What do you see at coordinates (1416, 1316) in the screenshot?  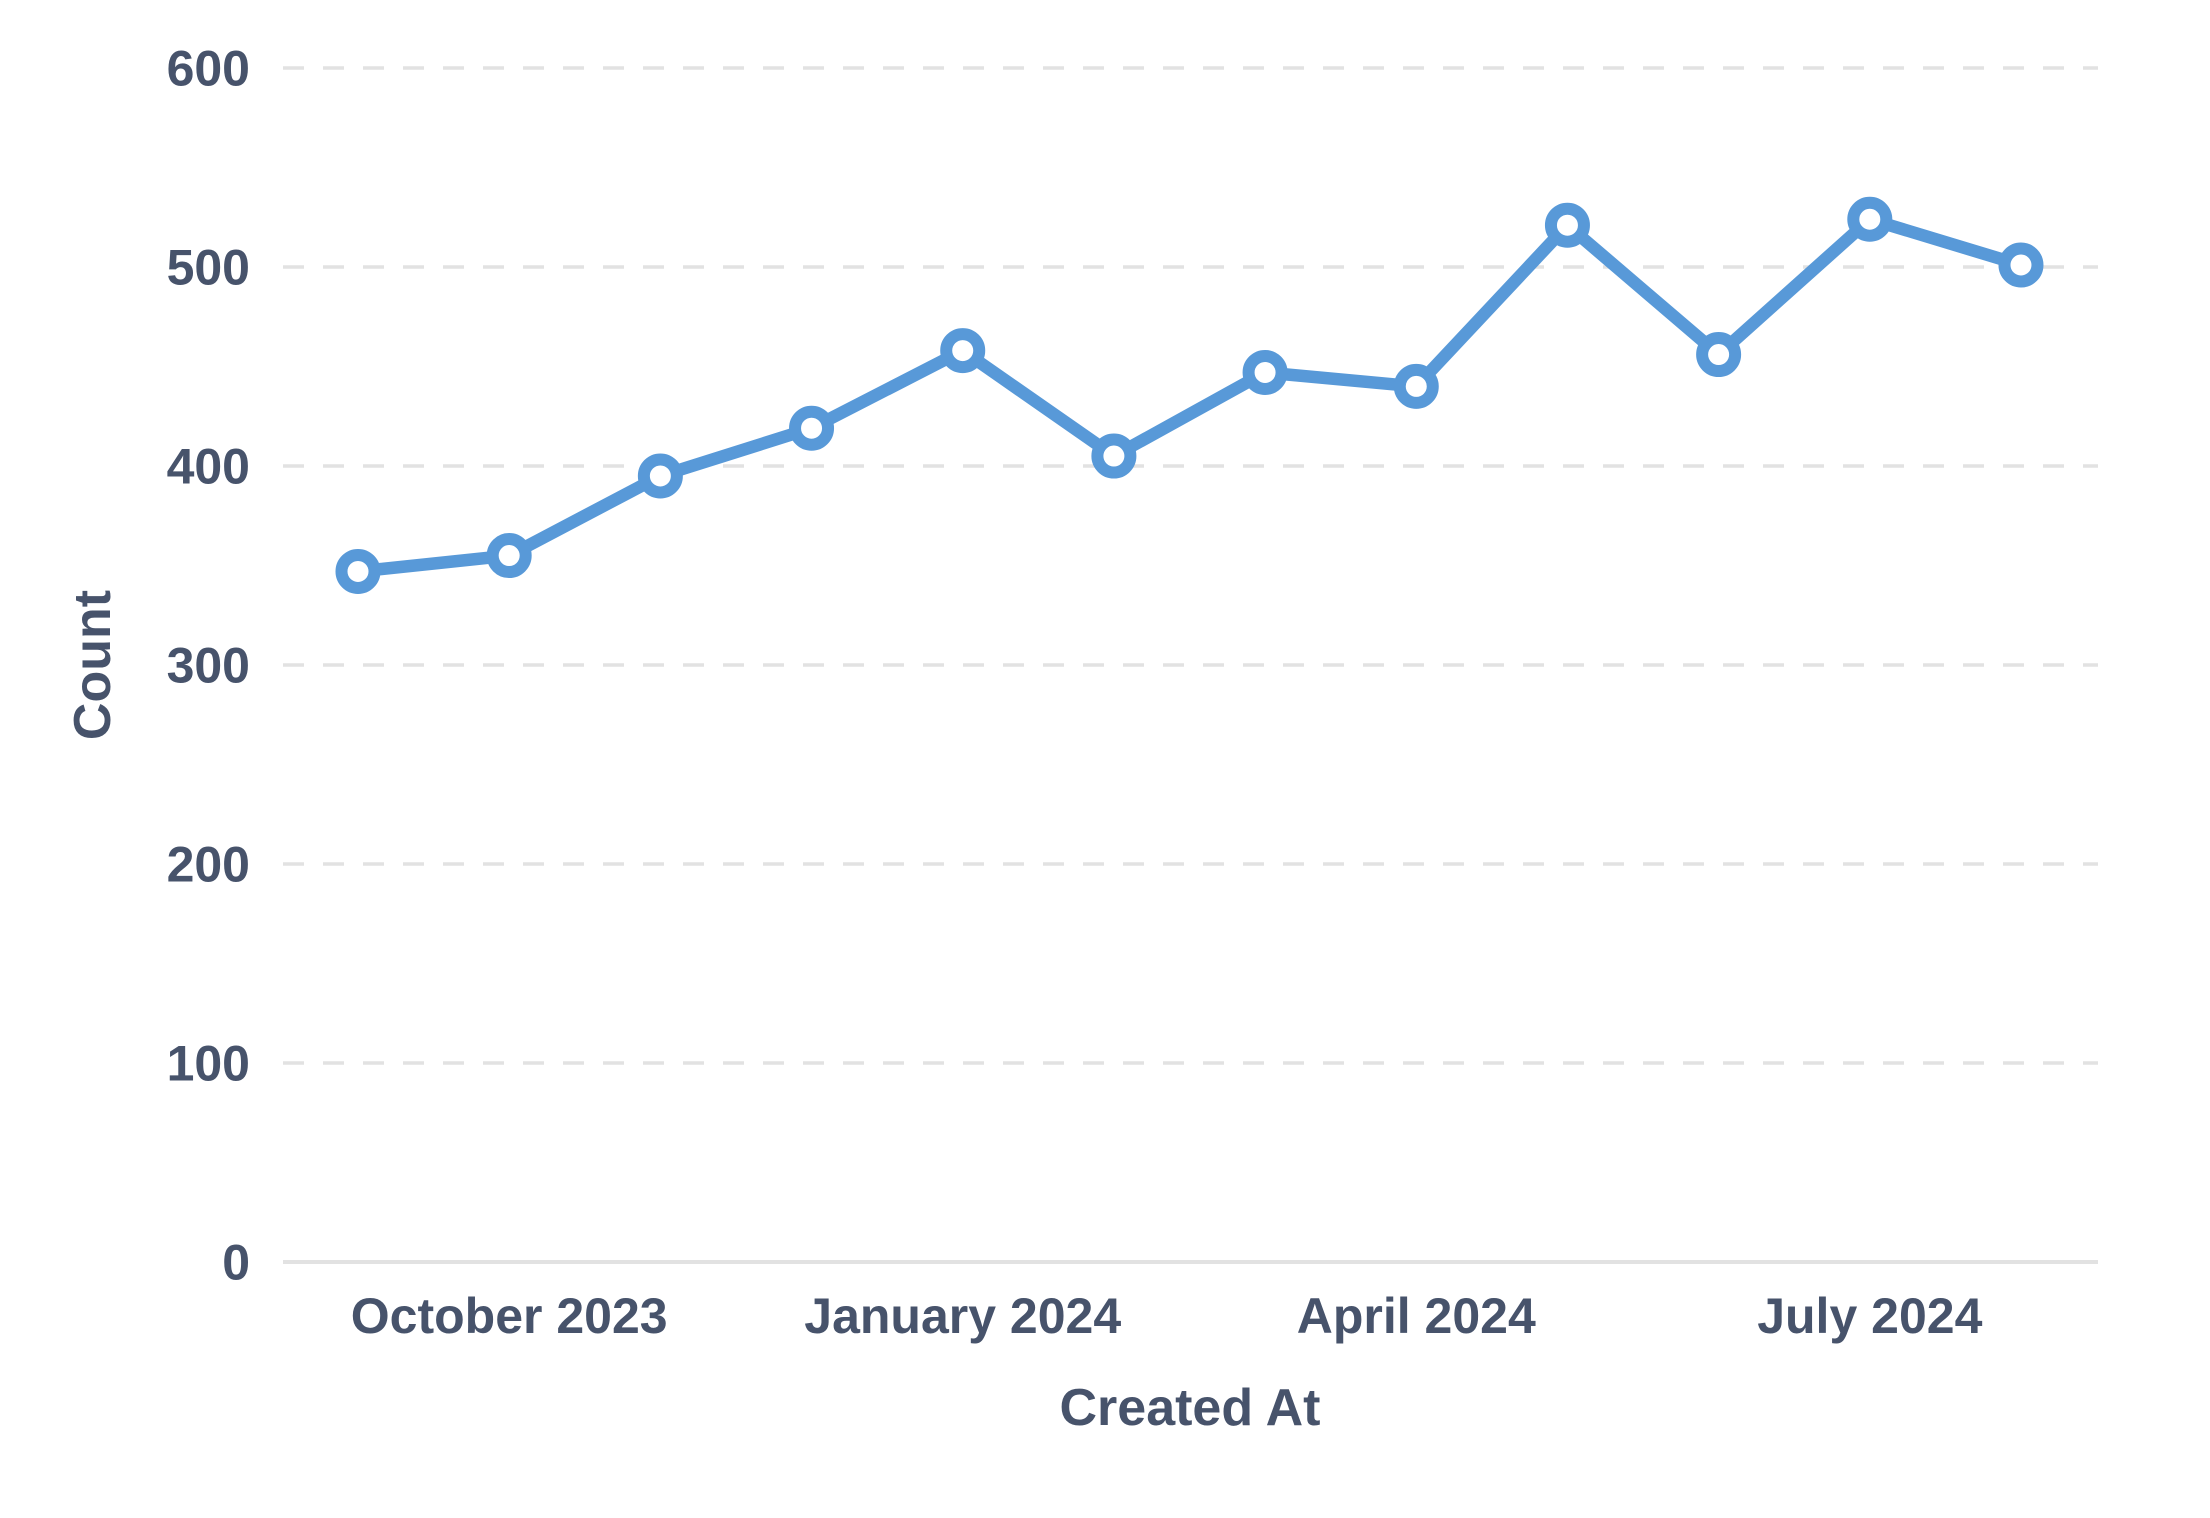 I see `x-tick-label-2: April 2024` at bounding box center [1416, 1316].